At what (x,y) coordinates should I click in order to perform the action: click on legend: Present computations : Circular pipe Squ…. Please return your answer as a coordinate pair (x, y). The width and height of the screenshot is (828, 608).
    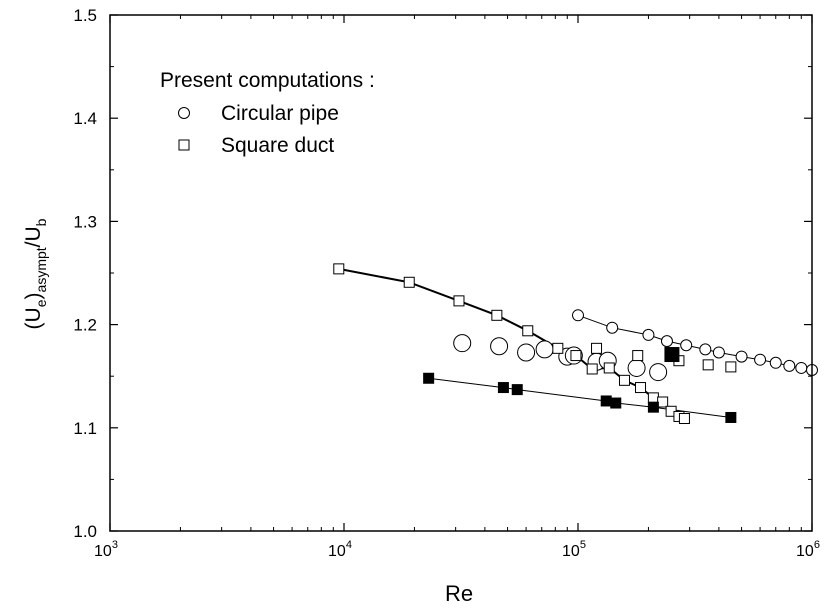
    Looking at the image, I should click on (267, 113).